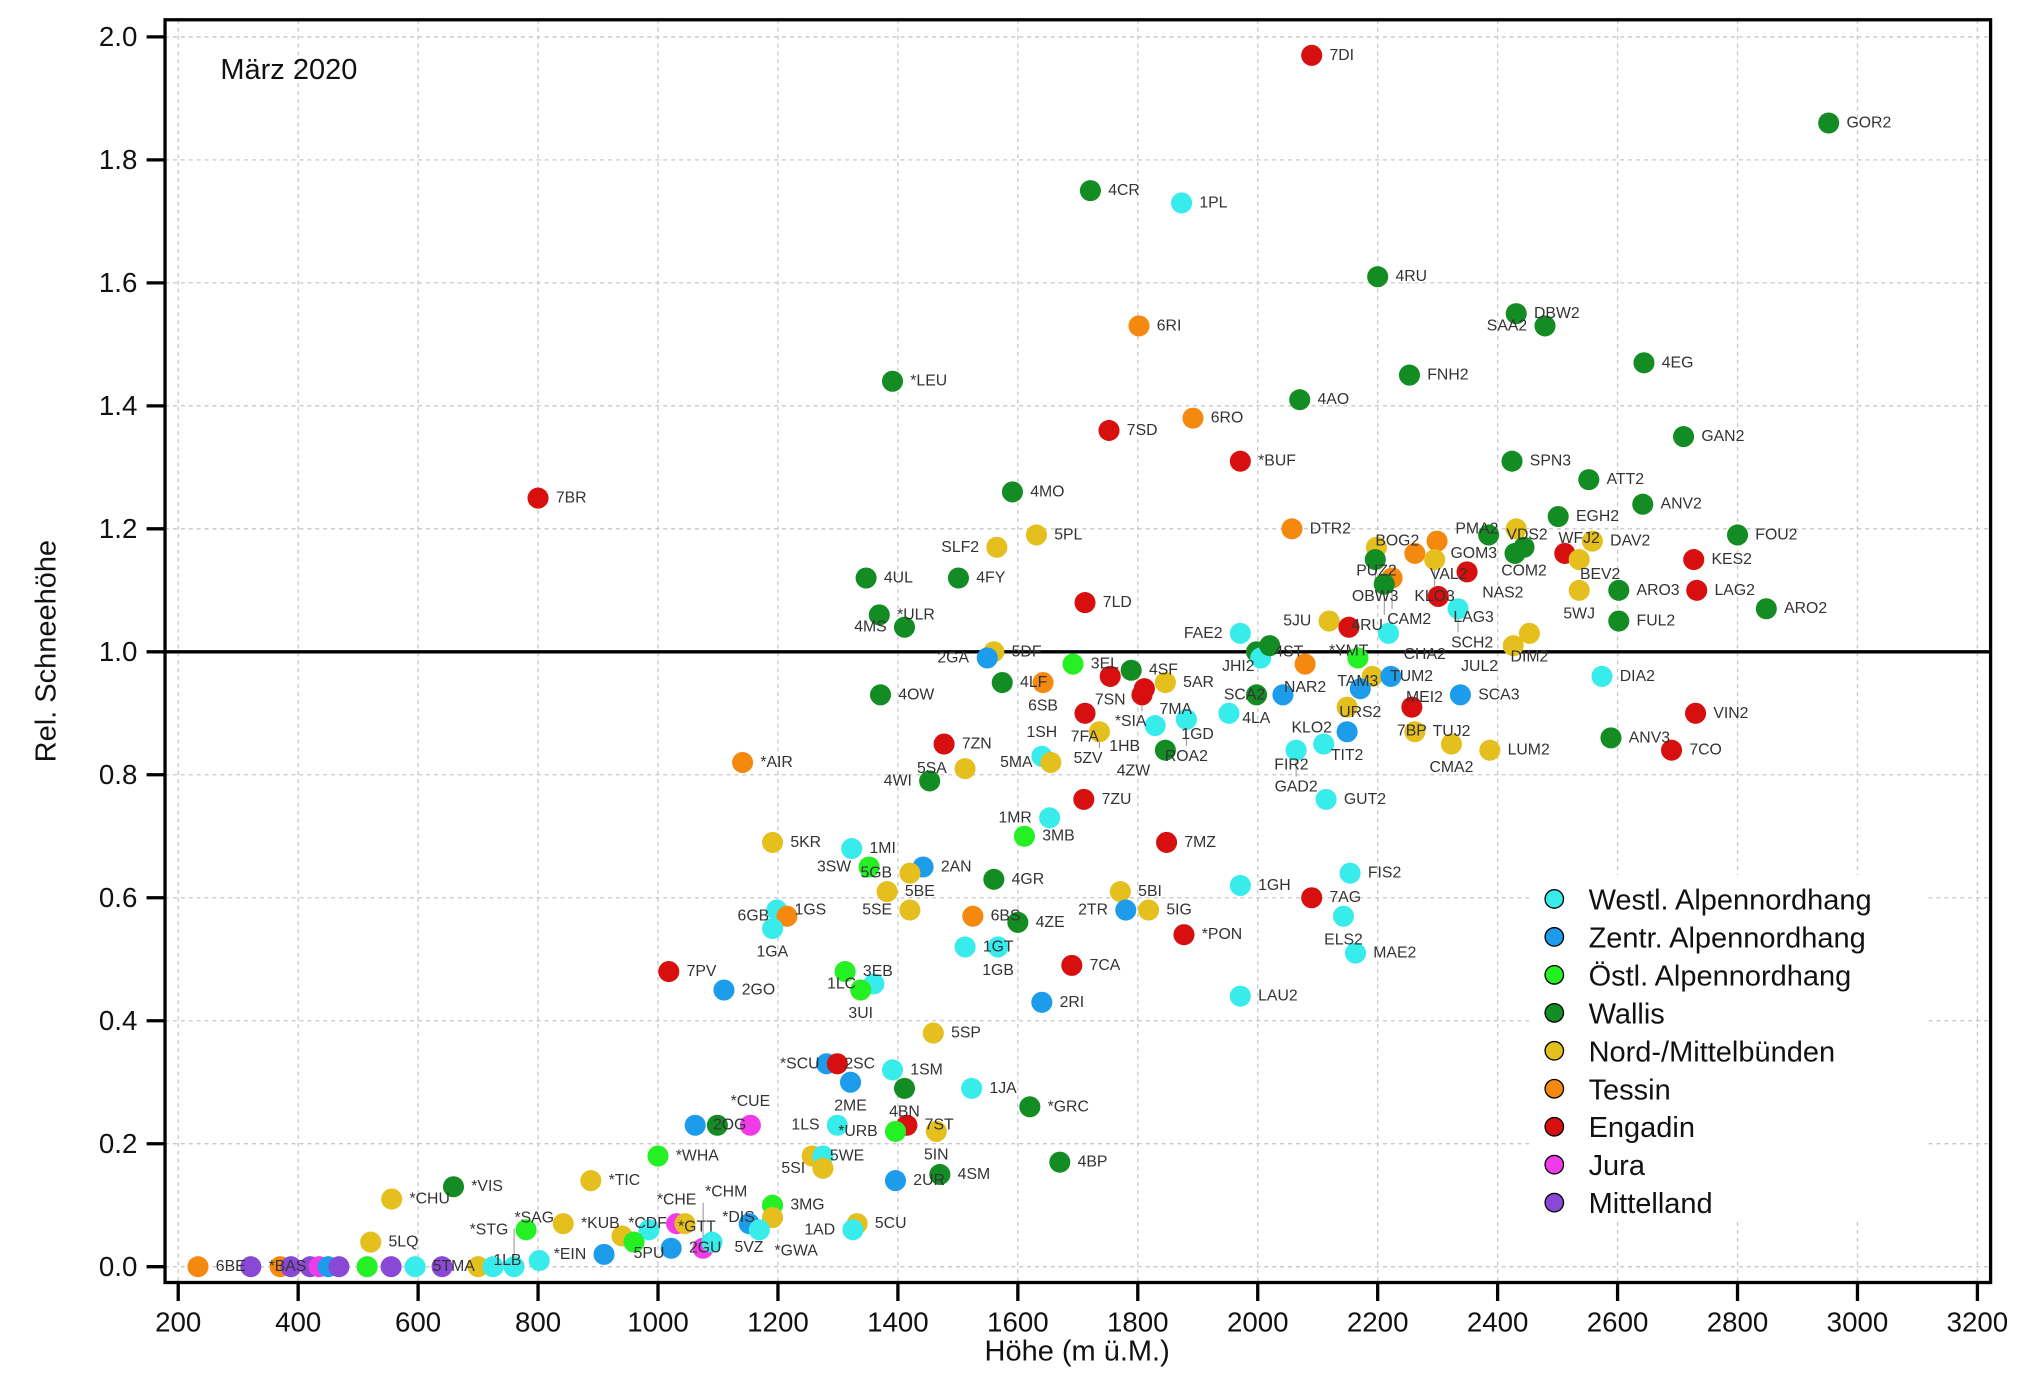 This screenshot has width=2037, height=1384. Describe the element at coordinates (1138, 1321) in the screenshot. I see `x-tick-label: 1800` at that location.